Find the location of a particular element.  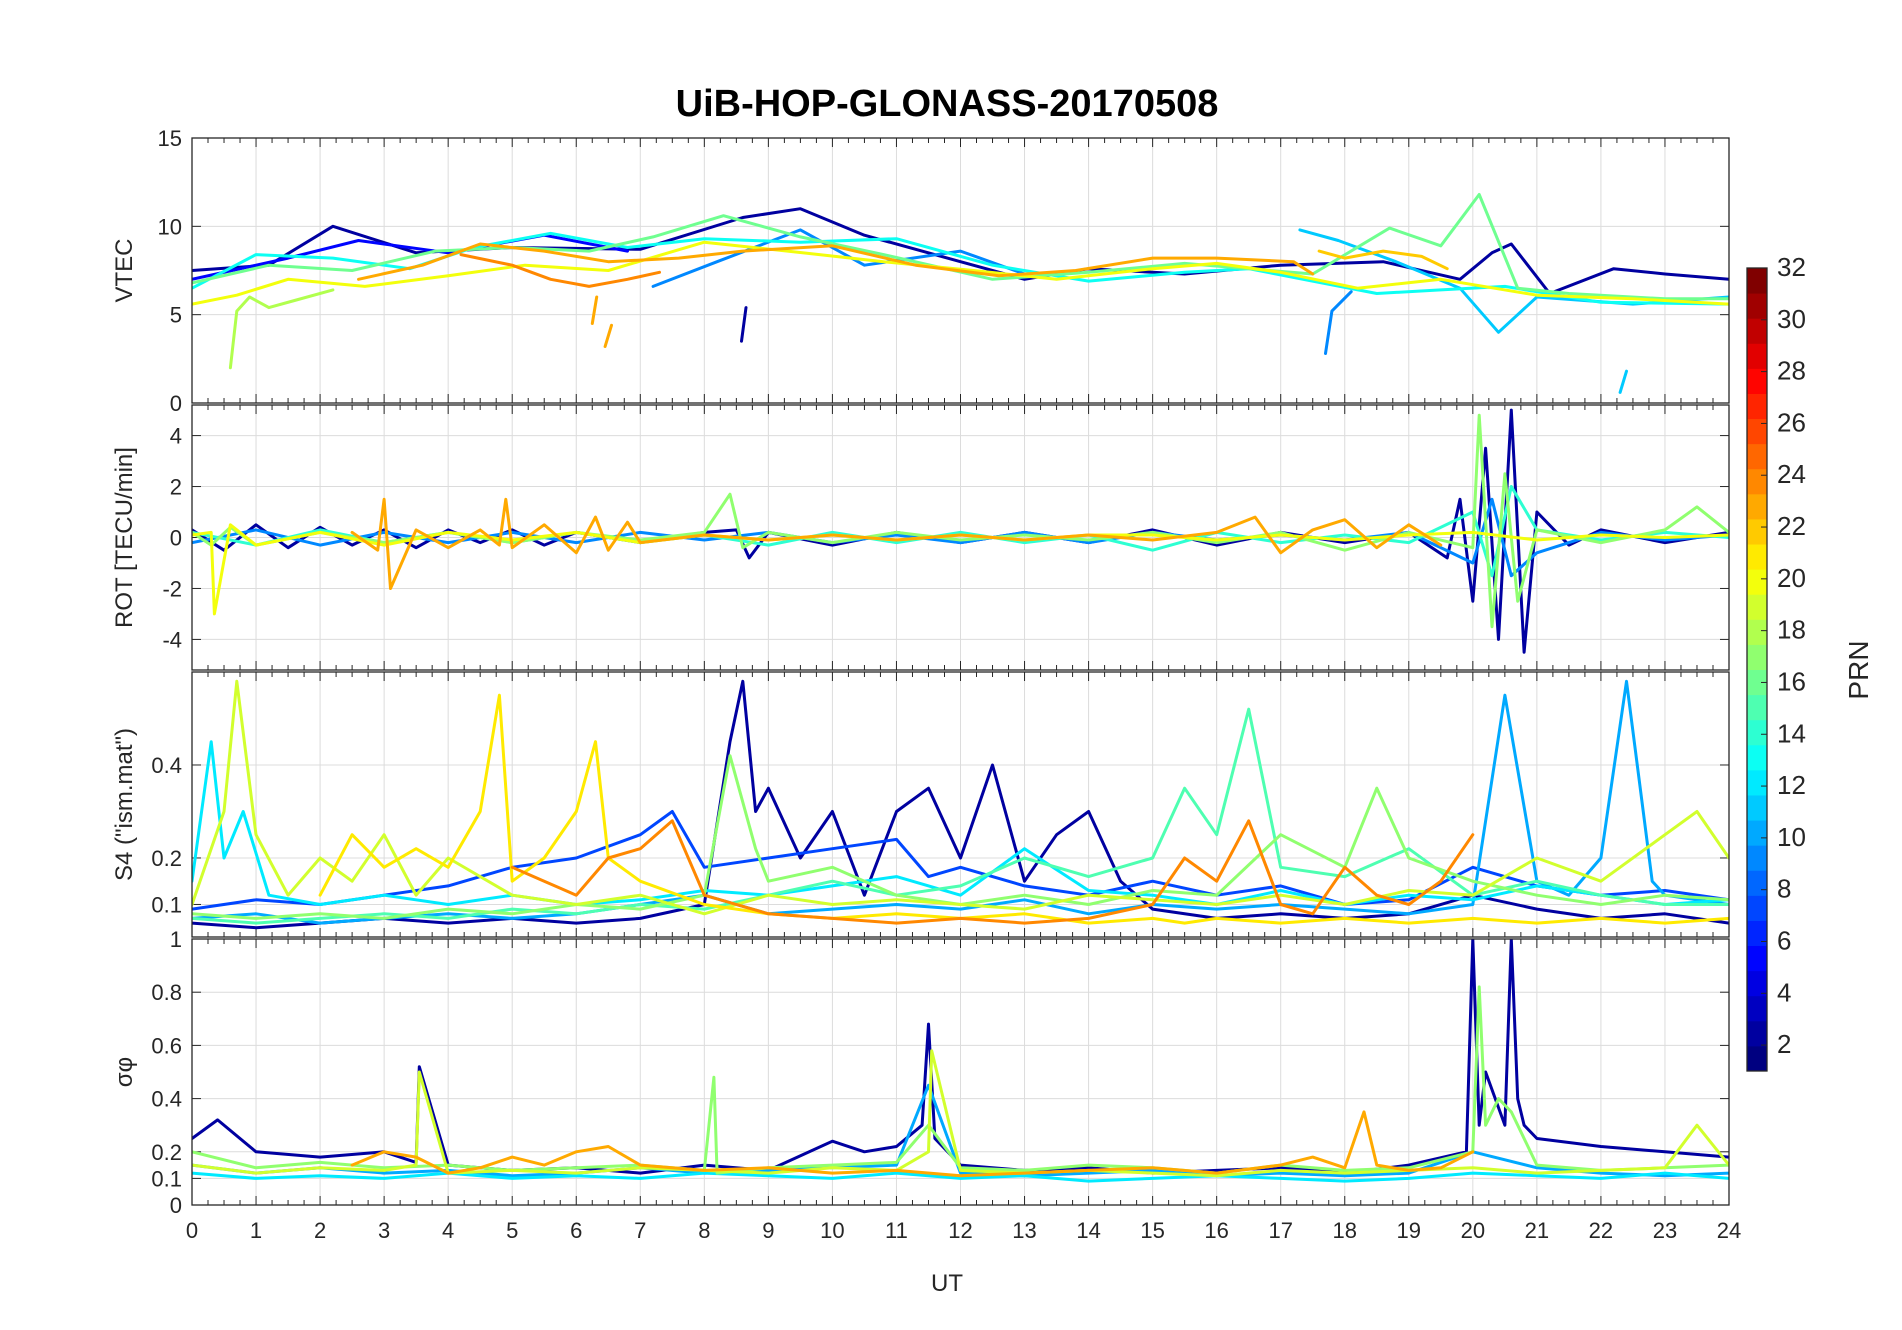

colorbar-tick-label: 24 is located at coordinates (1791, 474).